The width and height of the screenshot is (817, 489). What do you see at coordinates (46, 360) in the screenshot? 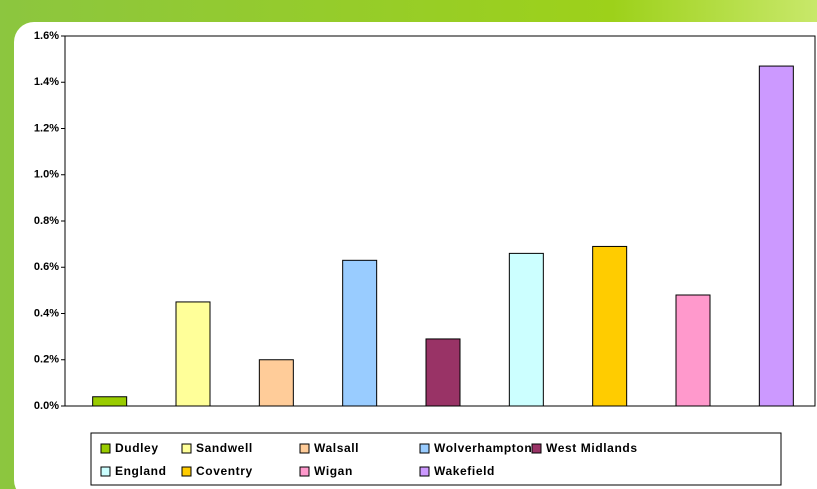
I see `y-tick-label: 0.2%` at bounding box center [46, 360].